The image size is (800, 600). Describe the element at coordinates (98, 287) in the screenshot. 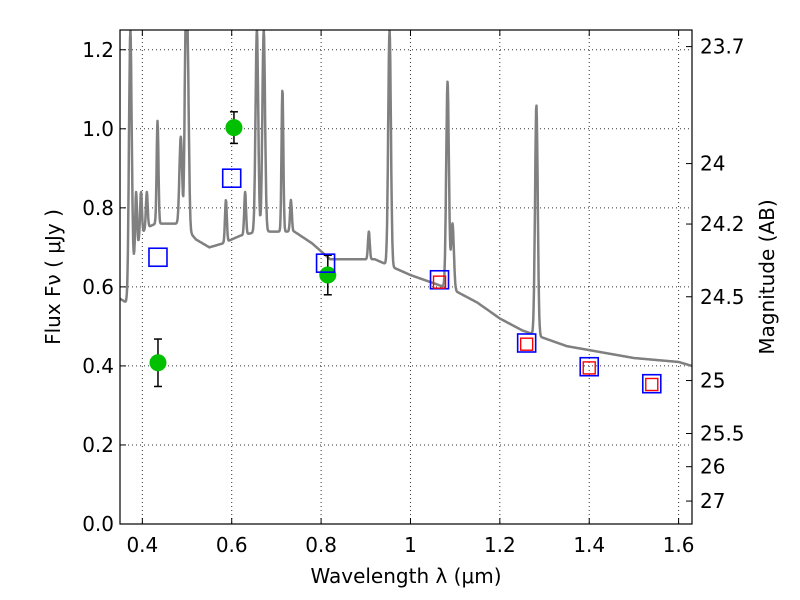

I see `y-tick-label: 0.6` at that location.